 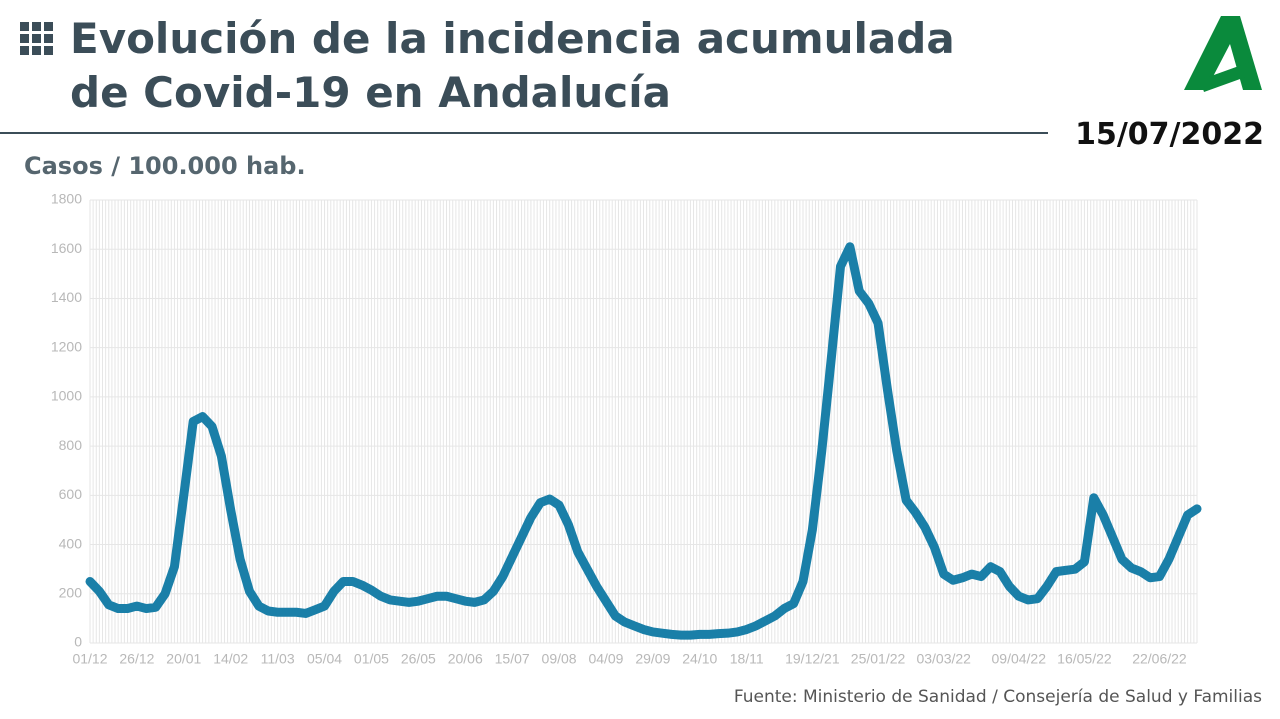 I want to click on x-tick-label: 15/07, so click(x=512, y=659).